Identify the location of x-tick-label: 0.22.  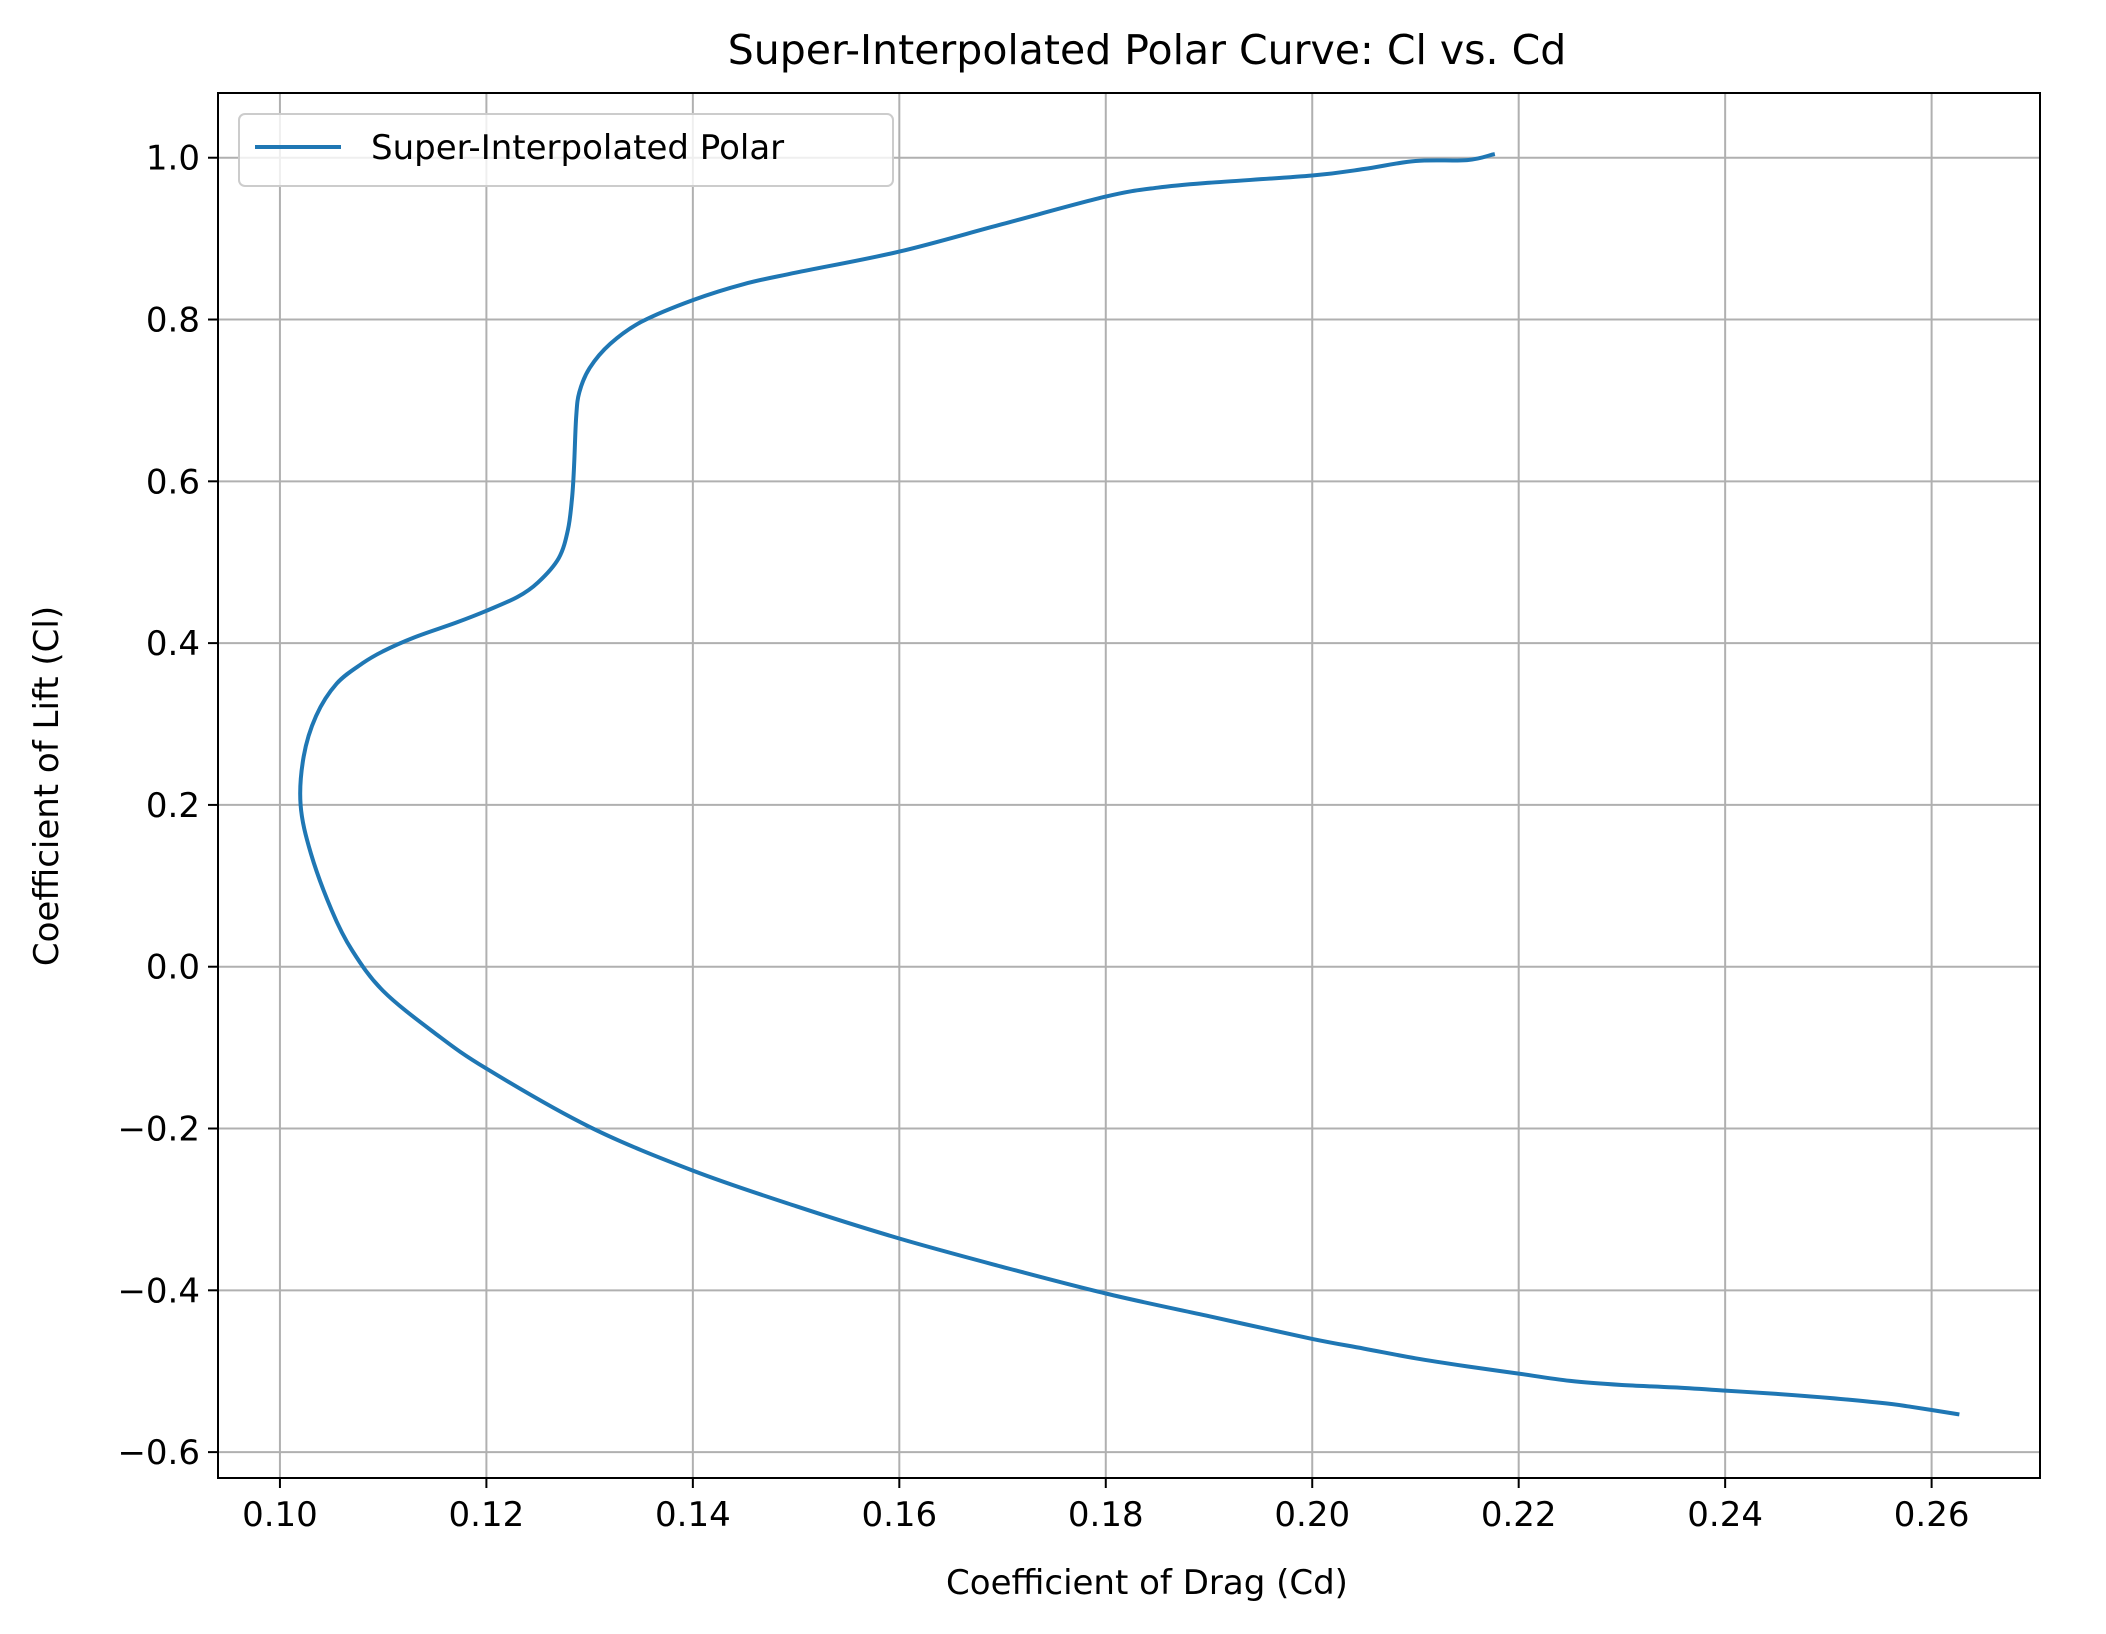
(1519, 1515).